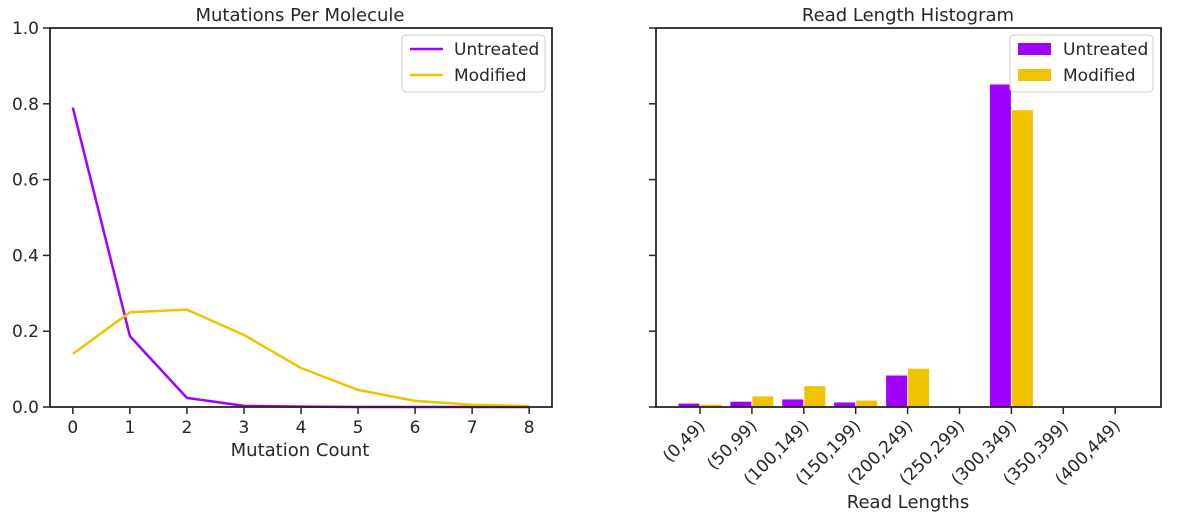 Image resolution: width=1178 pixels, height=519 pixels. What do you see at coordinates (1034, 75) in the screenshot?
I see `legend-modified-bar-swatch` at bounding box center [1034, 75].